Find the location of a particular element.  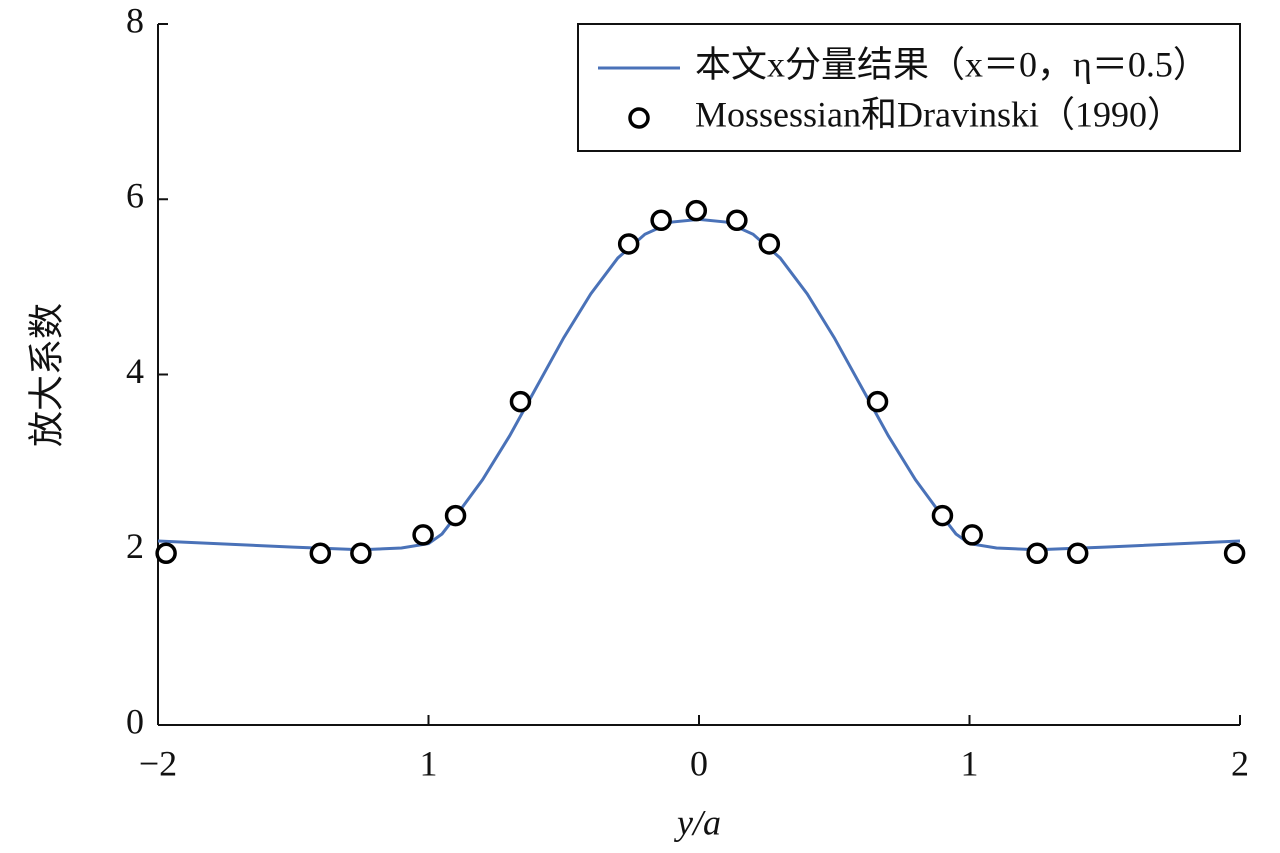

y-tick-label: 6 is located at coordinates (135, 196).